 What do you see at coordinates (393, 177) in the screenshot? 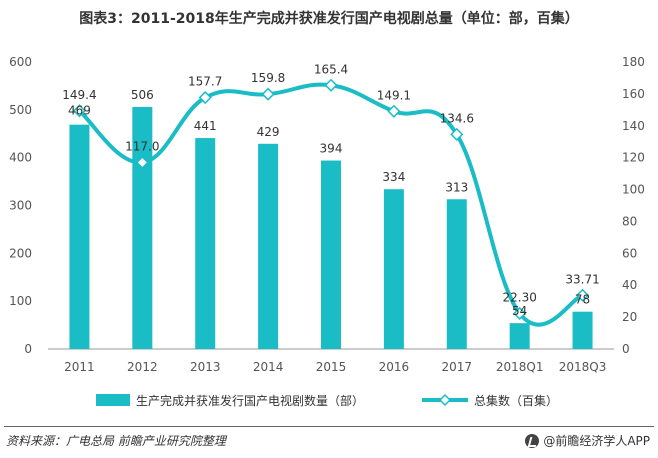
I see `bar-value-label: 334` at bounding box center [393, 177].